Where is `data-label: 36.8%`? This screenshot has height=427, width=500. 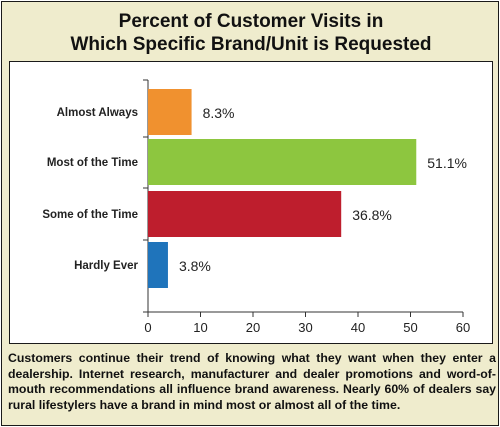
data-label: 36.8% is located at coordinates (372, 215).